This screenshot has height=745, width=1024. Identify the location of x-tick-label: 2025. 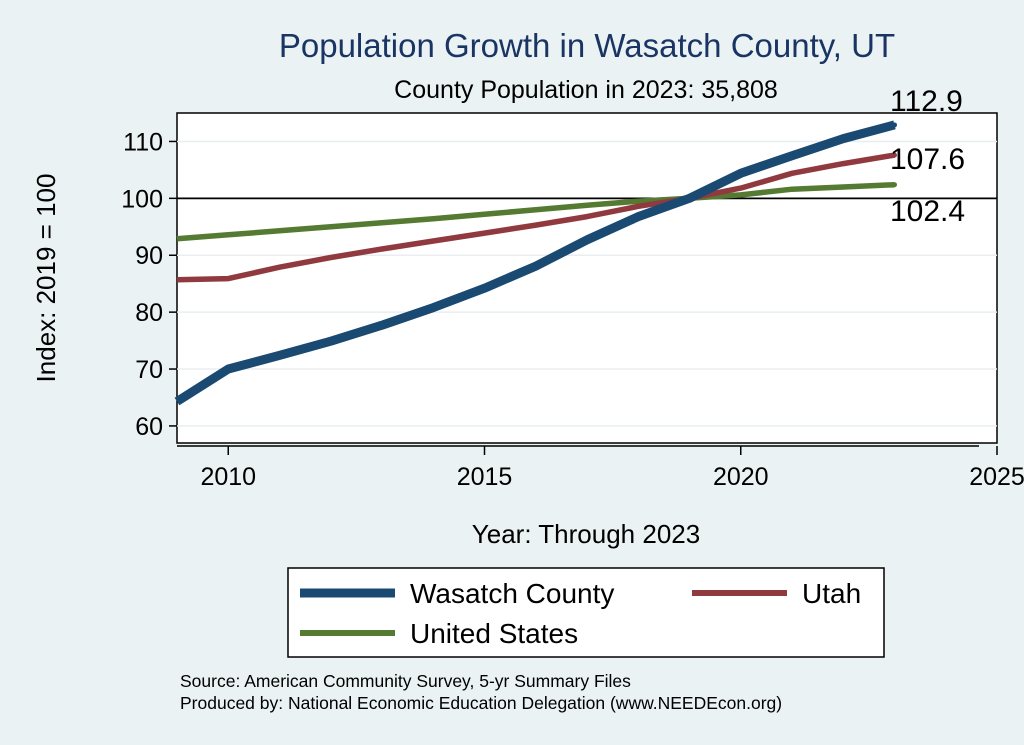
(996, 477).